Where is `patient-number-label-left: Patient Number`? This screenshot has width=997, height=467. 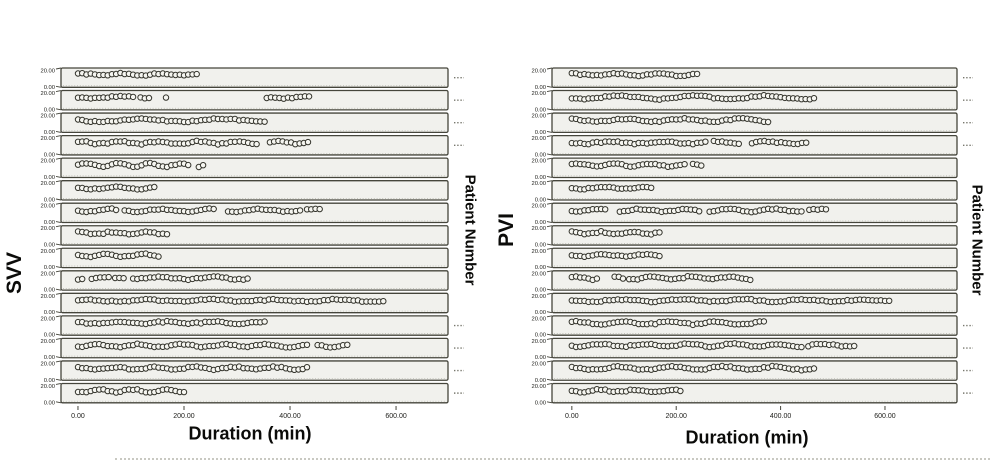
patient-number-label-left: Patient Number is located at coordinates (470, 230).